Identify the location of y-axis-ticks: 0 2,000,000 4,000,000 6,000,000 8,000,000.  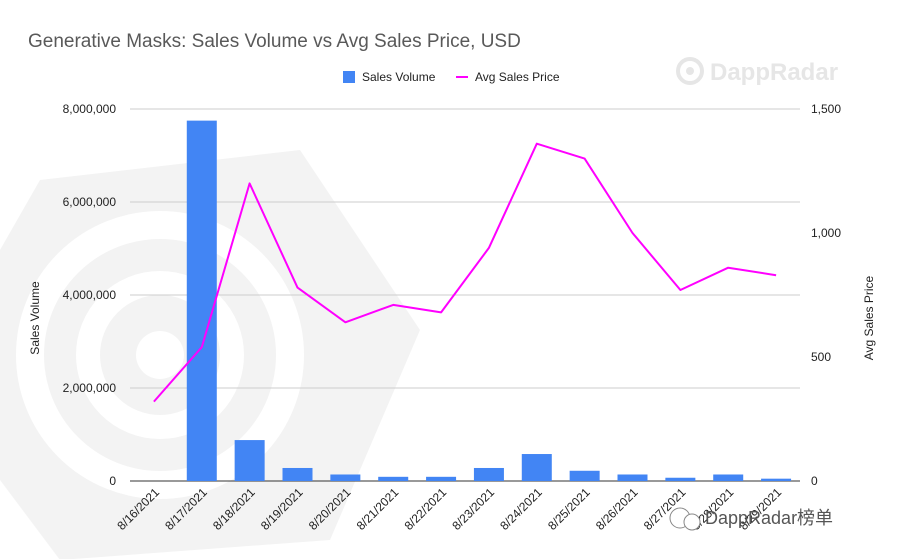
(90, 295).